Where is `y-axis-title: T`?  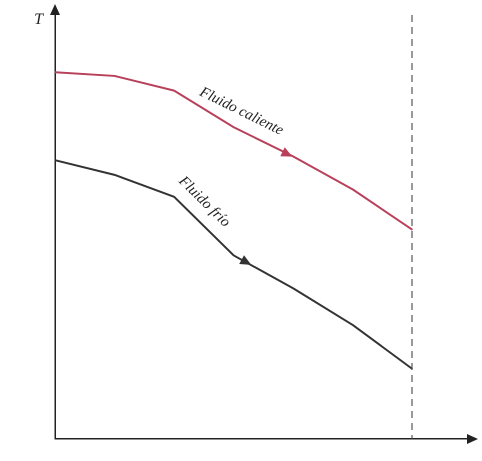 y-axis-title: T is located at coordinates (39, 19).